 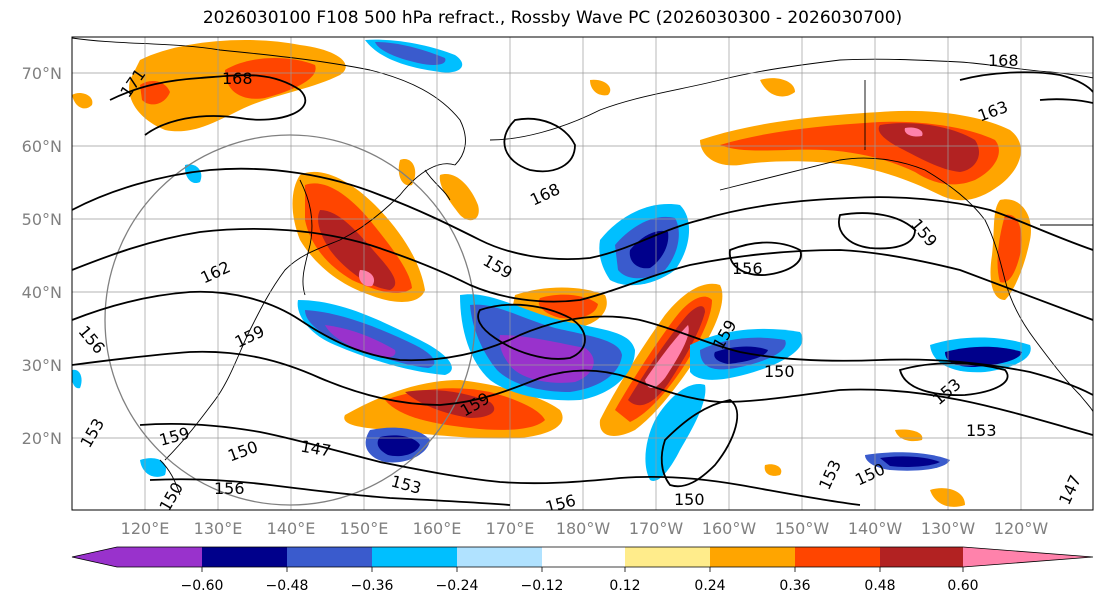 What do you see at coordinates (42, 365) in the screenshot?
I see `lat-label: 30°N` at bounding box center [42, 365].